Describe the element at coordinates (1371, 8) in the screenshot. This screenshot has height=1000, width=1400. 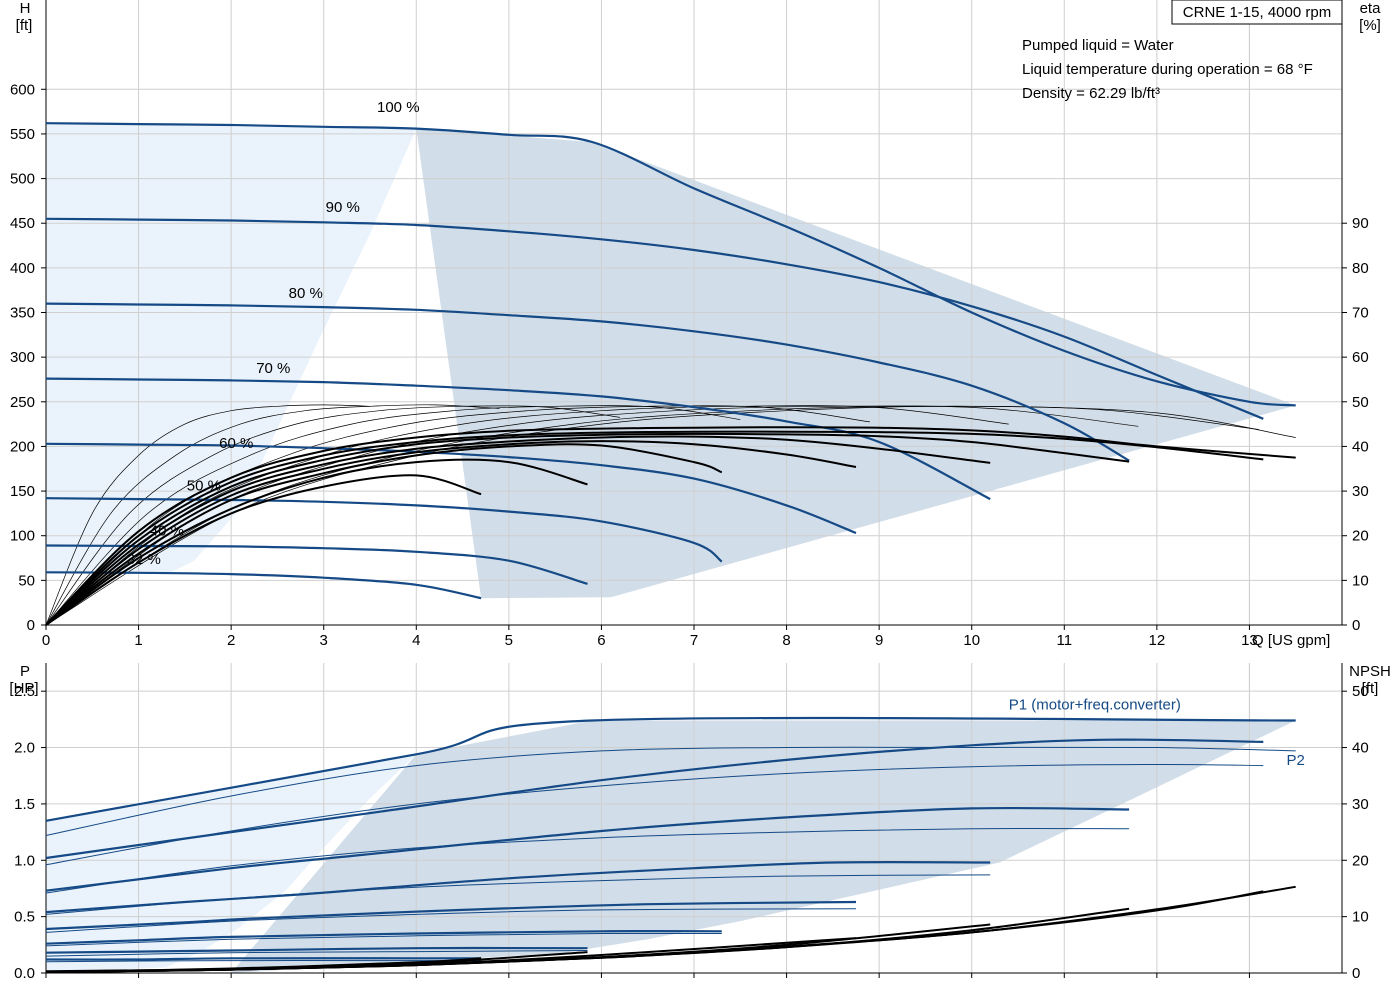
I see `y2-axis-label: eta` at that location.